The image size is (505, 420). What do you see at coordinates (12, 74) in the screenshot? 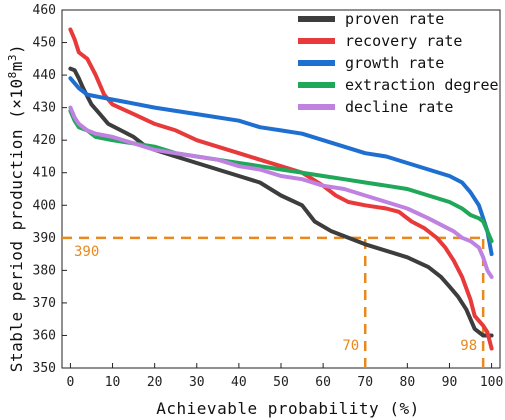
I see `y-axis-title-exp: 8` at bounding box center [12, 74].